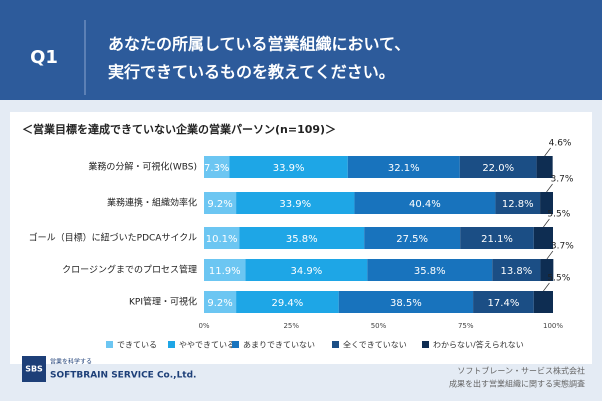 This screenshot has width=602, height=401. Describe the element at coordinates (259, 44) in the screenshot. I see `question-line: あなたの所属している営業組織において、` at that location.